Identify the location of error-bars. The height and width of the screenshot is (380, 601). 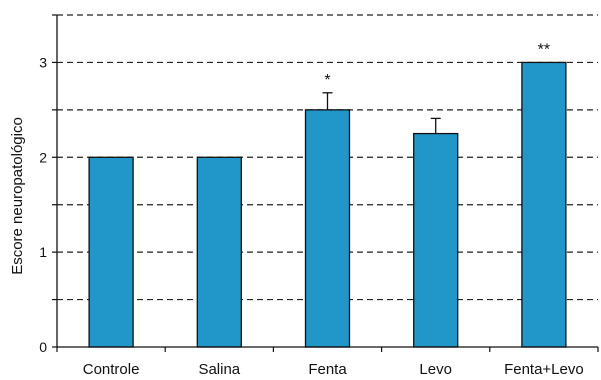
(381, 113).